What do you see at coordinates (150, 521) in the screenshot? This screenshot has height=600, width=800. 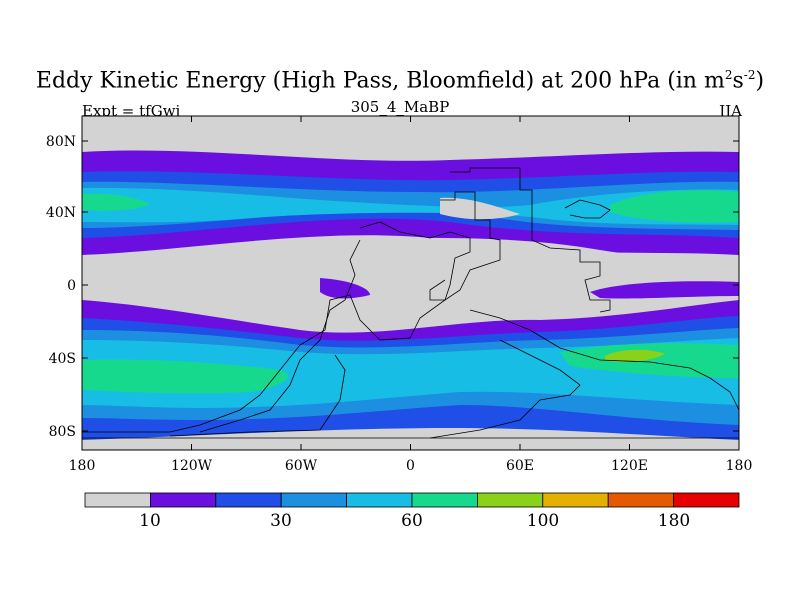 I see `colorbar-label-10: 10` at bounding box center [150, 521].